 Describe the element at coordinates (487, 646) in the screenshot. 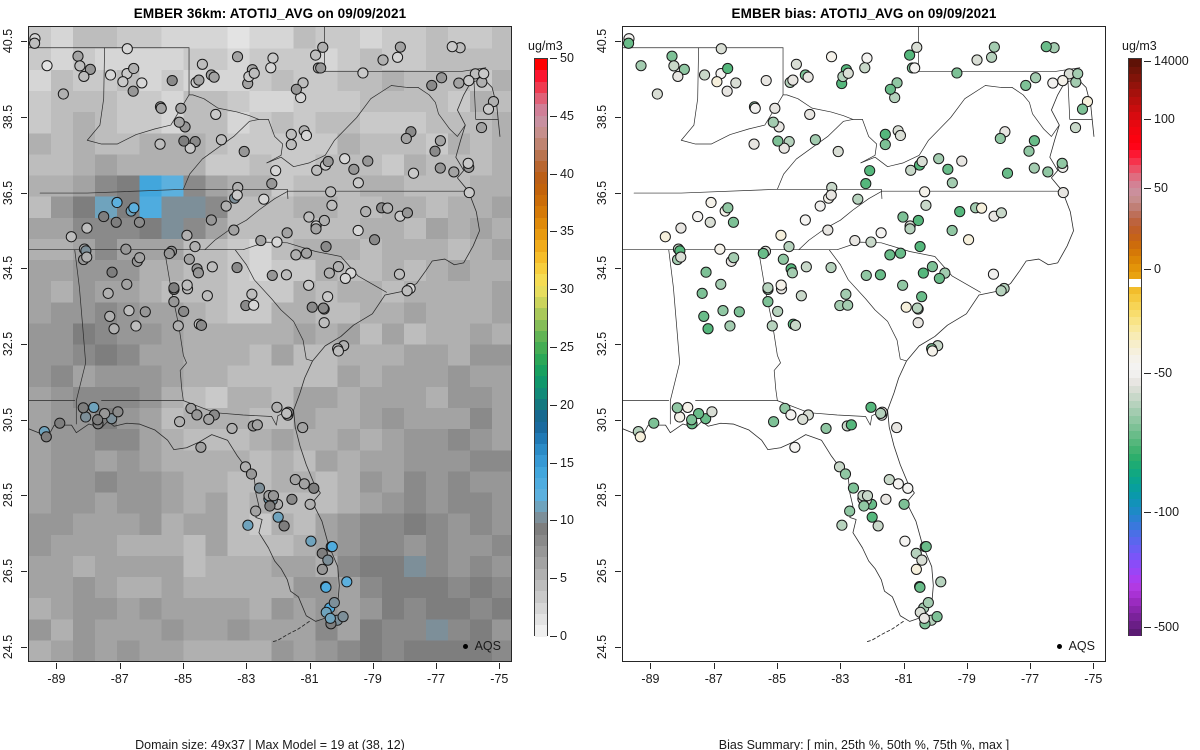

I see `left-aqs-legend-label: AQS` at that location.